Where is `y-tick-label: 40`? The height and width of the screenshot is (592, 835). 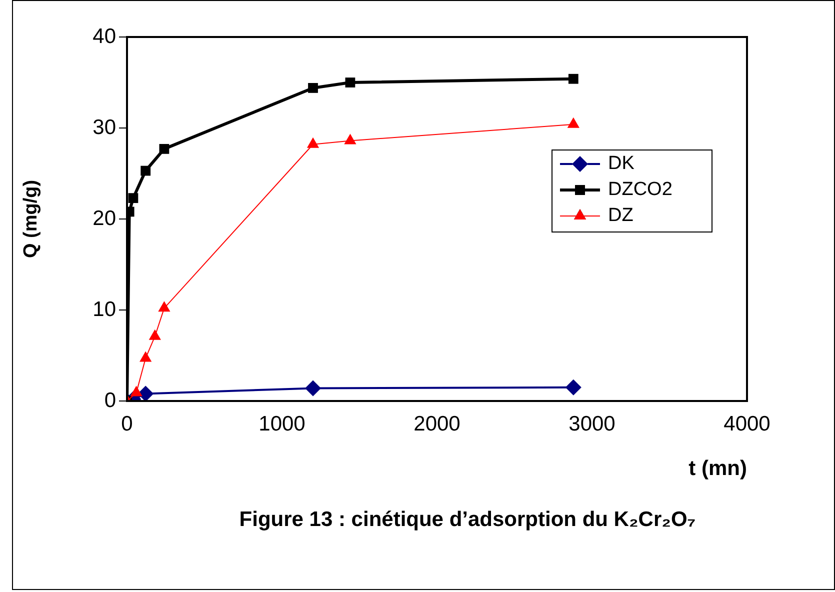
y-tick-label: 40 is located at coordinates (104, 36).